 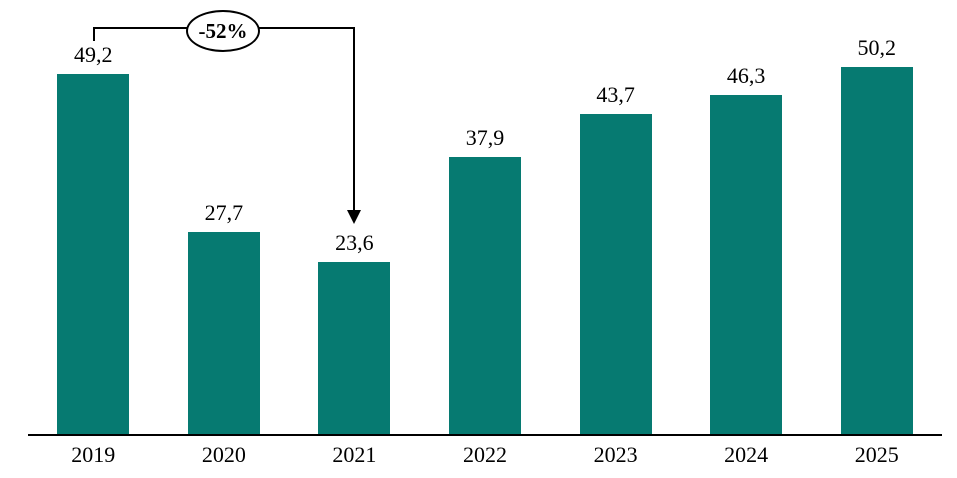 What do you see at coordinates (224, 212) in the screenshot?
I see `value-label-2020: 27,7` at bounding box center [224, 212].